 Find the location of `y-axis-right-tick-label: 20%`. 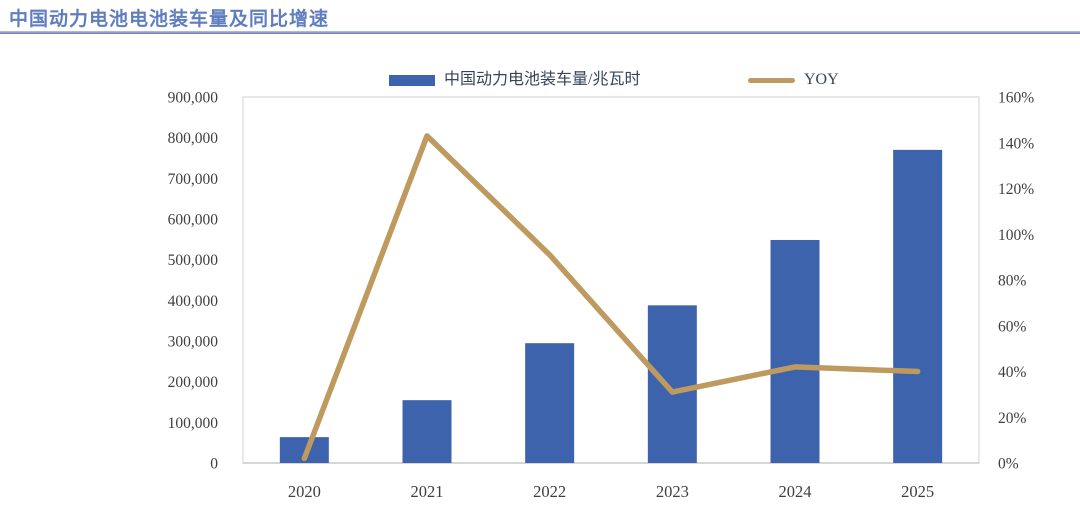

y-axis-right-tick-label: 20% is located at coordinates (1012, 418).